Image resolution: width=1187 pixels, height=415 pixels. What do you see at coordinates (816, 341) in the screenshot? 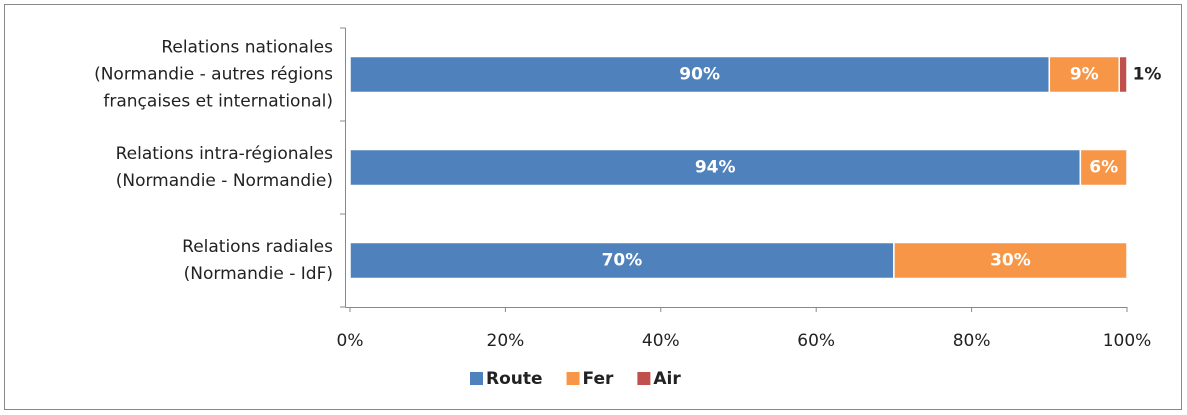
I see `x-tick-label: 60%` at bounding box center [816, 341].